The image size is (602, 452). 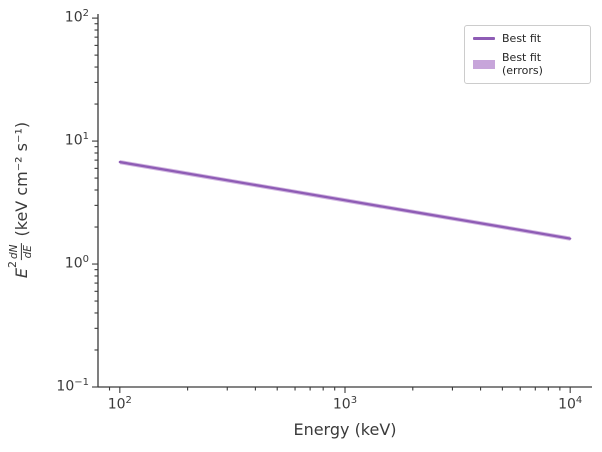 What do you see at coordinates (21, 179) in the screenshot?
I see `ylabel-units: (keV cm⁻² s⁻¹)` at bounding box center [21, 179].